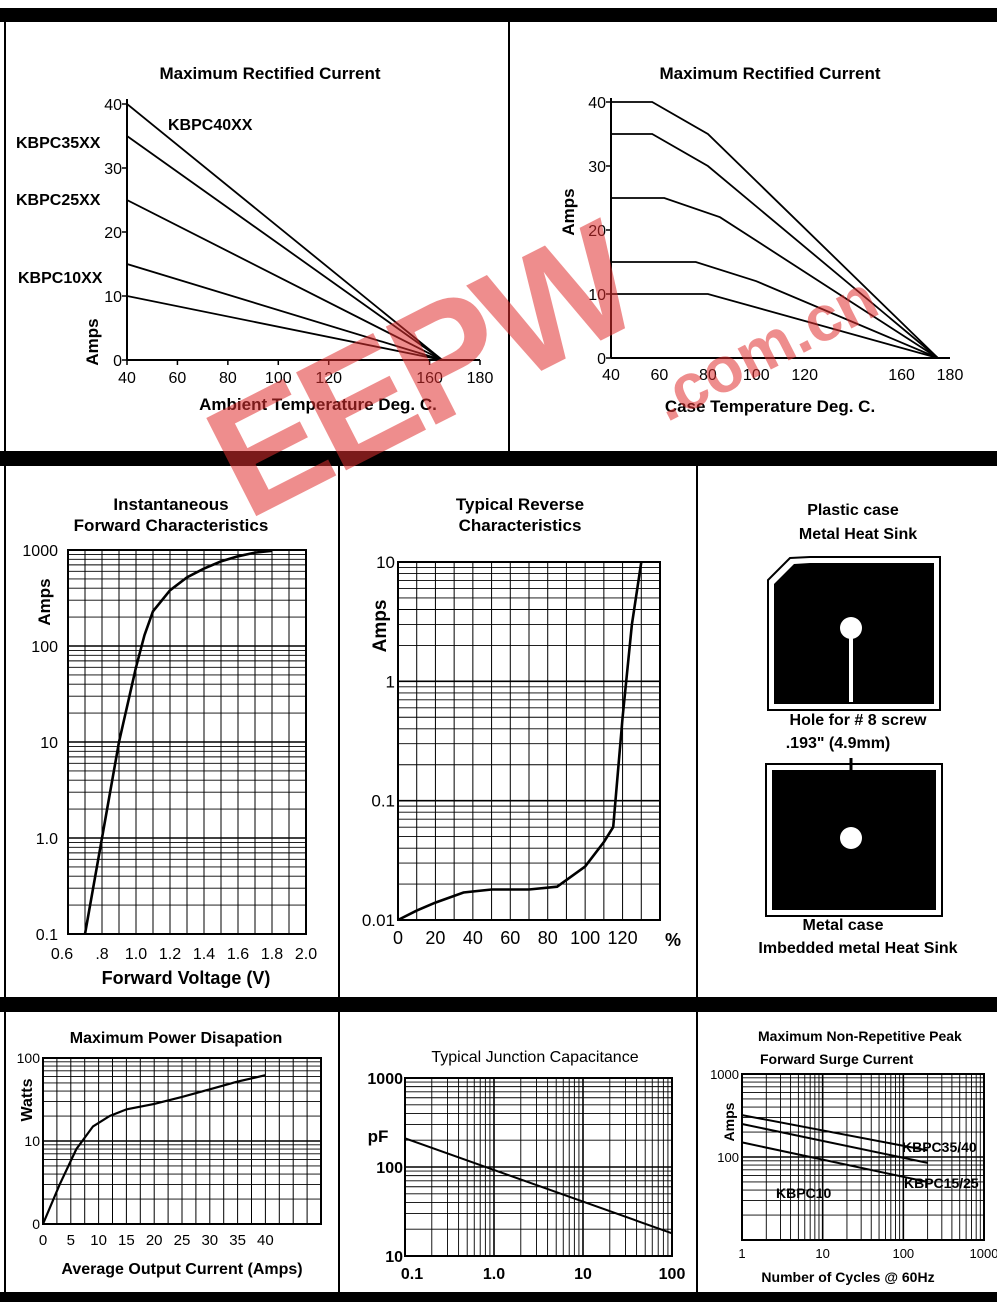 The height and width of the screenshot is (1302, 997). I want to click on tick-label: 0.6, so click(62, 954).